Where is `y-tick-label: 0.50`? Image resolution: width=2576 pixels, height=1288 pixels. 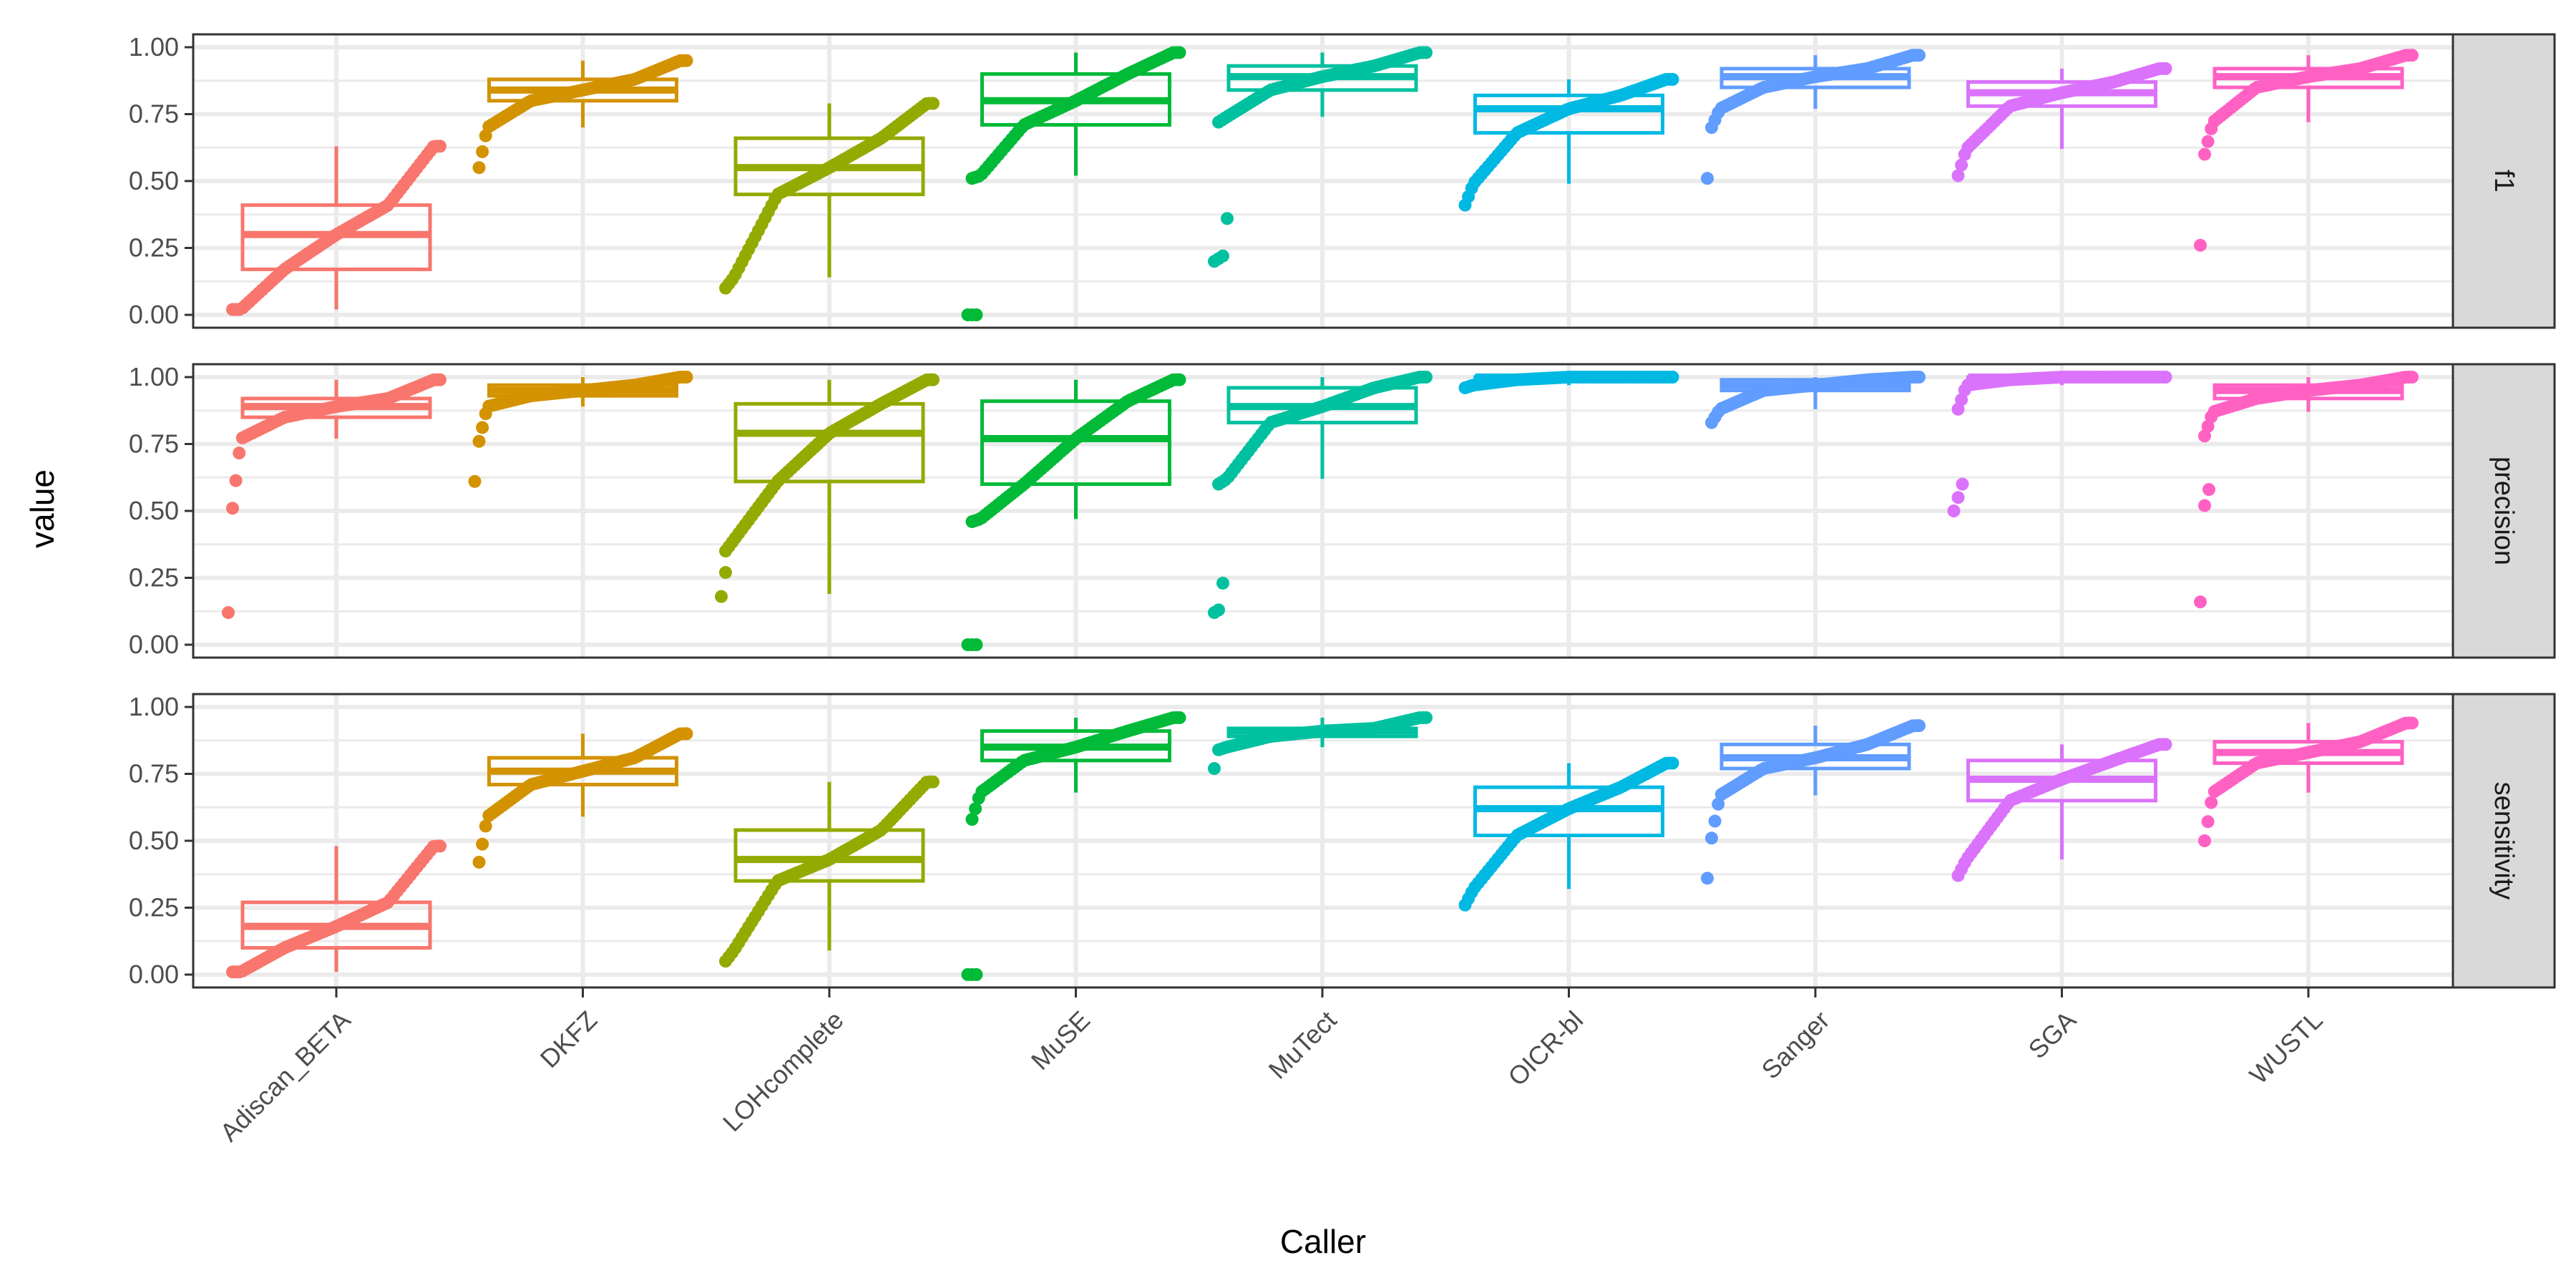
y-tick-label: 0.50 is located at coordinates (154, 510).